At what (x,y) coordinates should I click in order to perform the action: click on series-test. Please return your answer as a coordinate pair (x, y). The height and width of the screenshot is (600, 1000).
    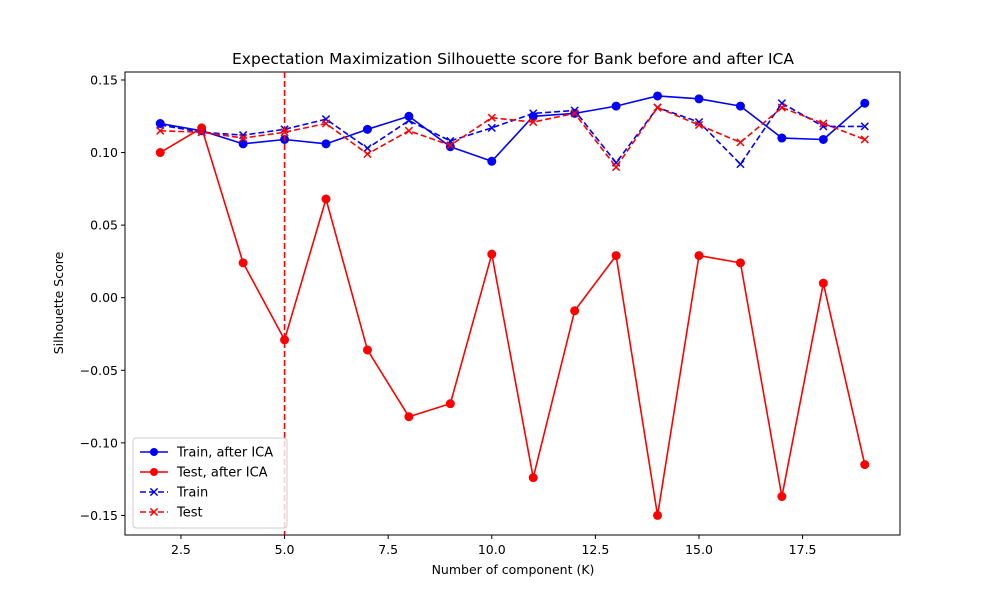
    Looking at the image, I should click on (512, 137).